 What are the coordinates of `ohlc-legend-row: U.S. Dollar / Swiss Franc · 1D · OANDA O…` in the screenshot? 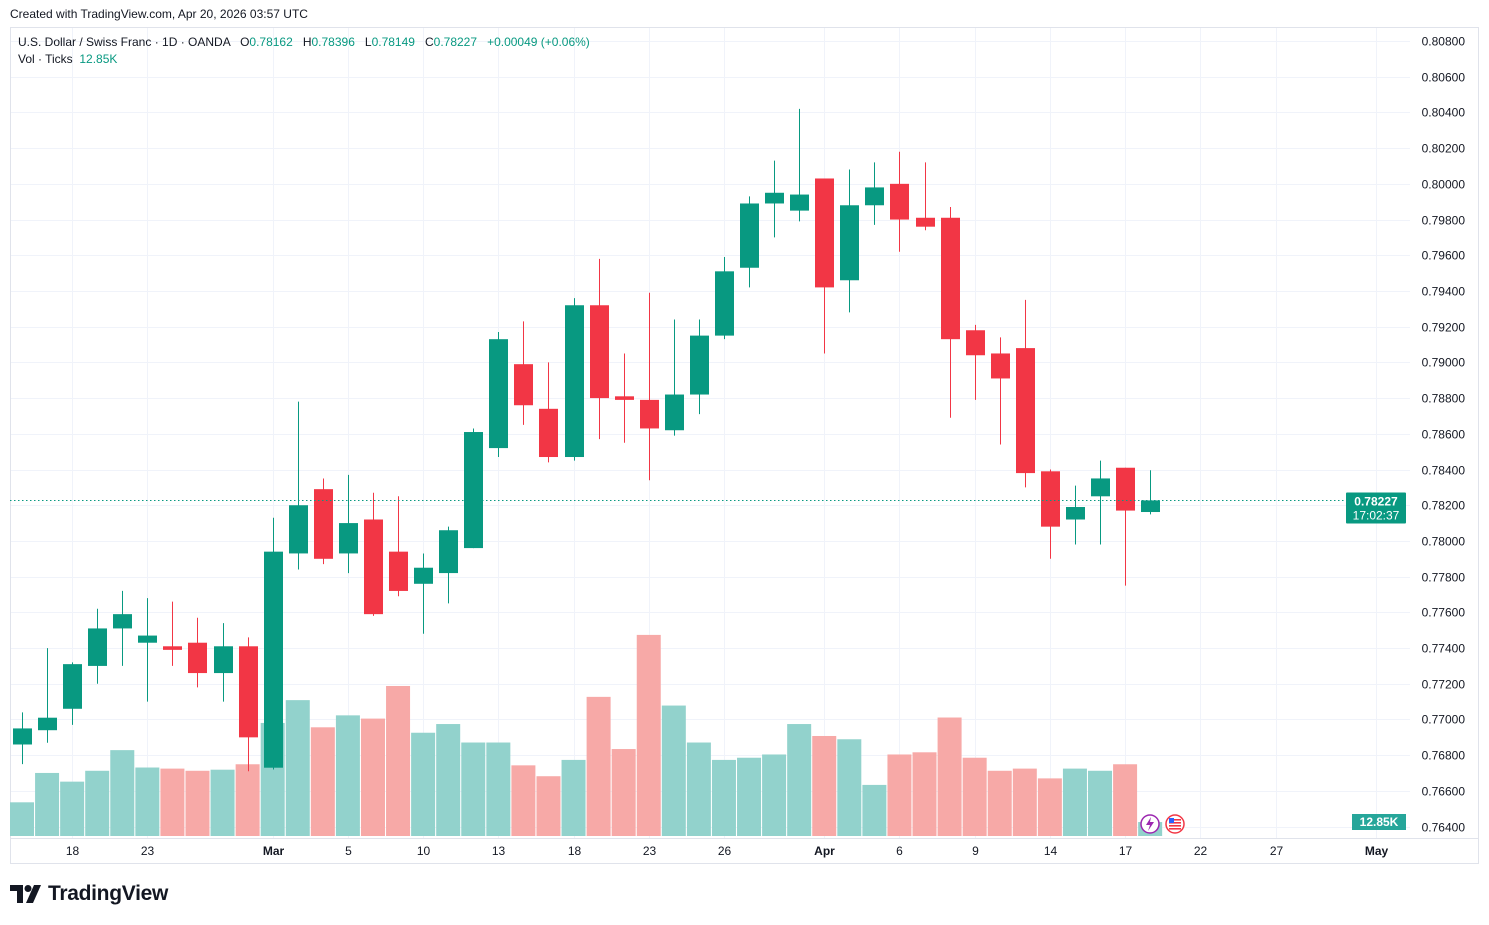 It's located at (304, 42).